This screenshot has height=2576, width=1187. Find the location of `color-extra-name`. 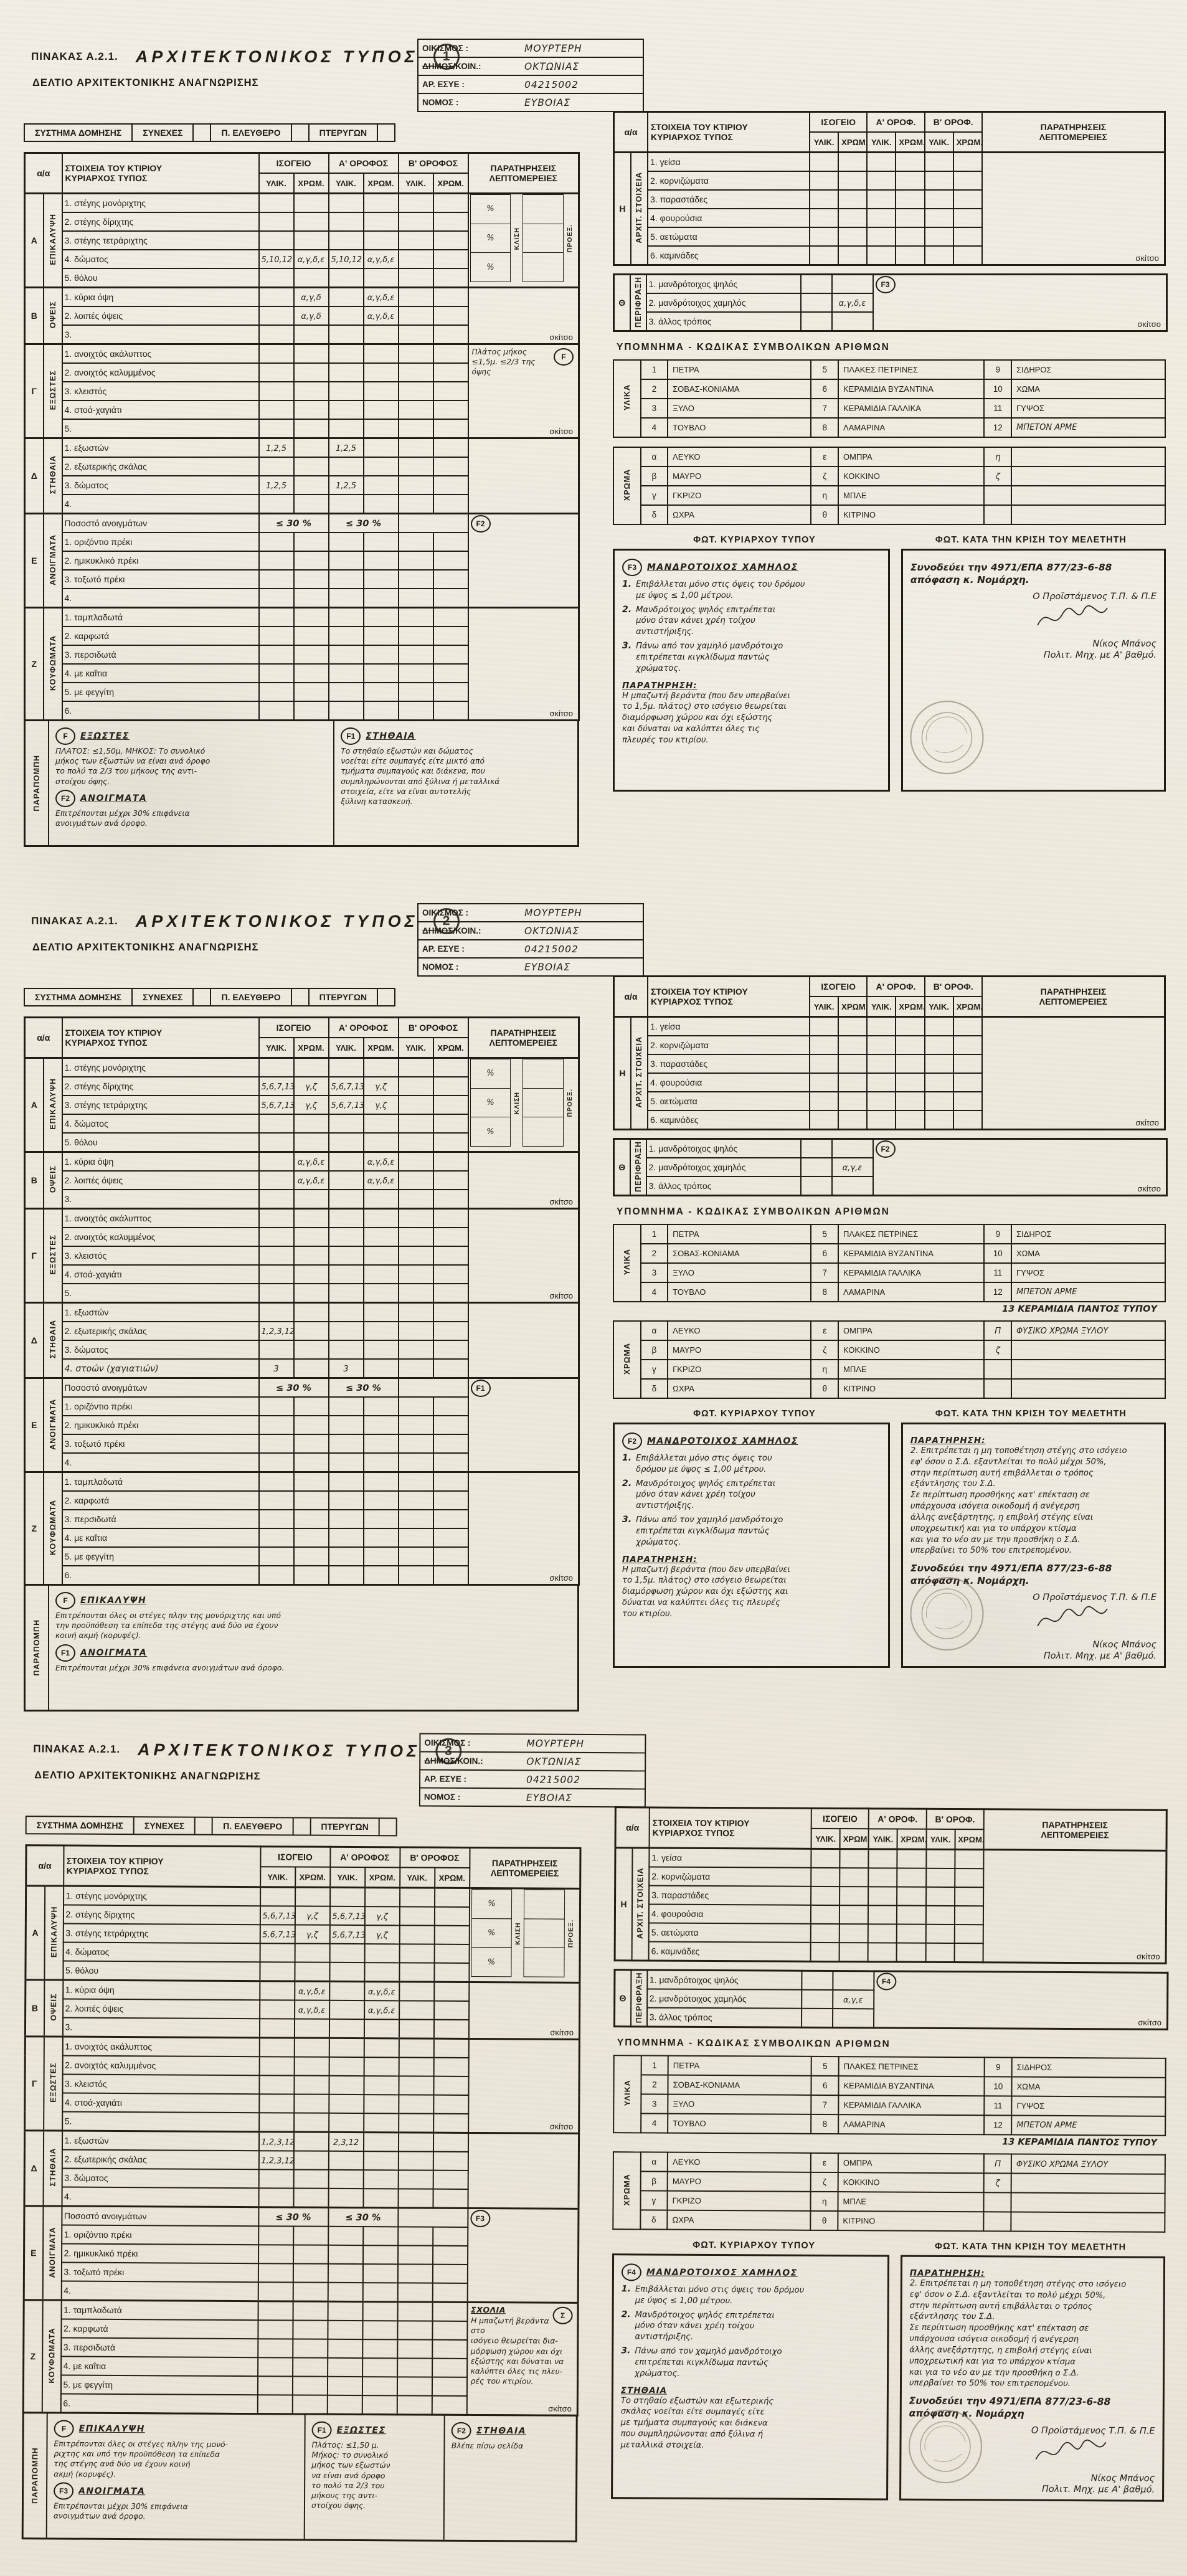

color-extra-name is located at coordinates (1088, 2222).